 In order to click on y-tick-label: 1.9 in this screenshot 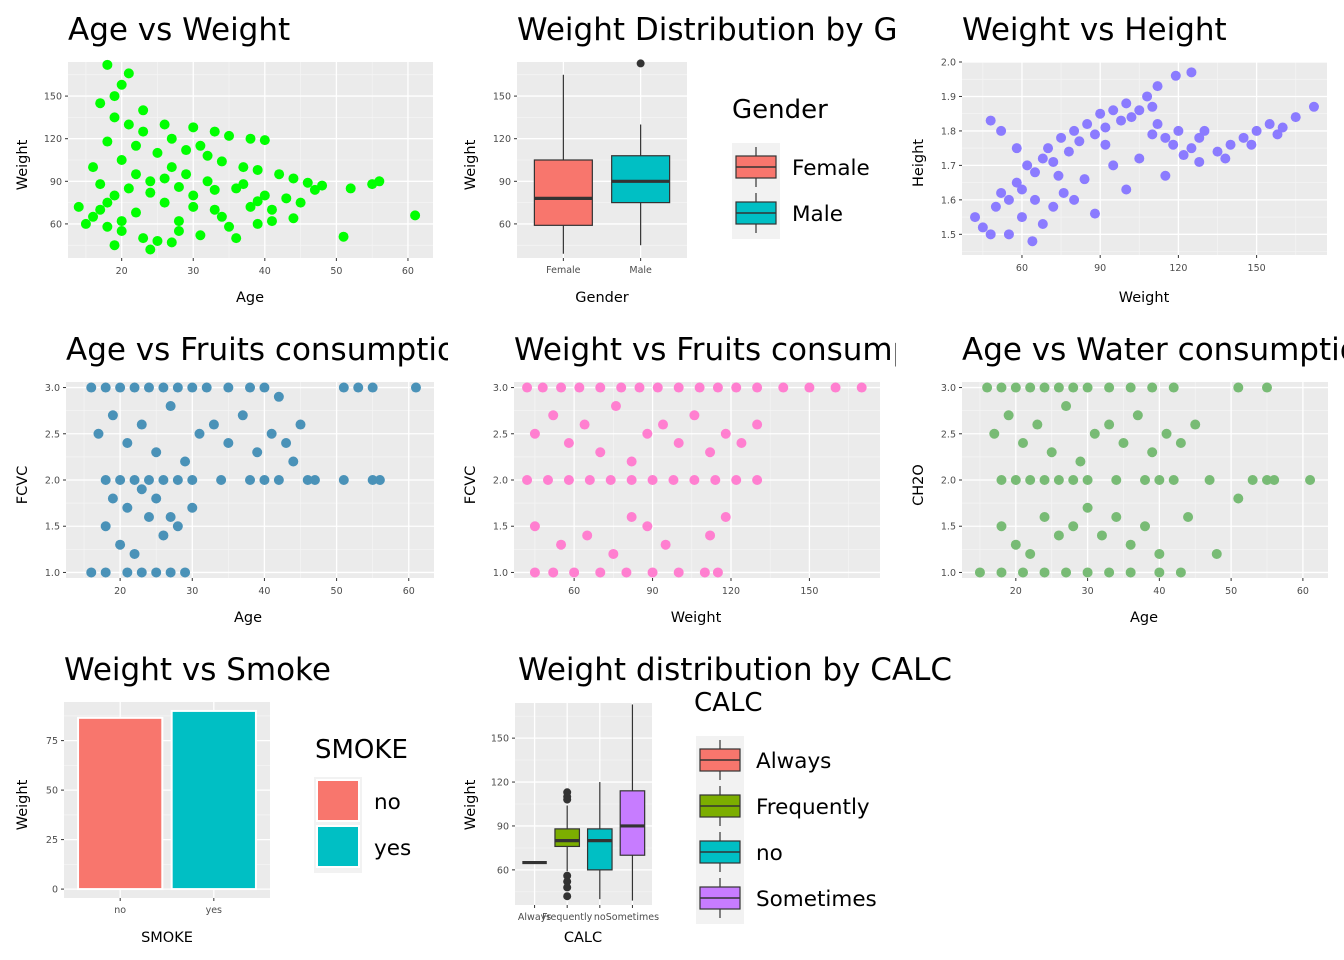, I will do `click(948, 97)`.